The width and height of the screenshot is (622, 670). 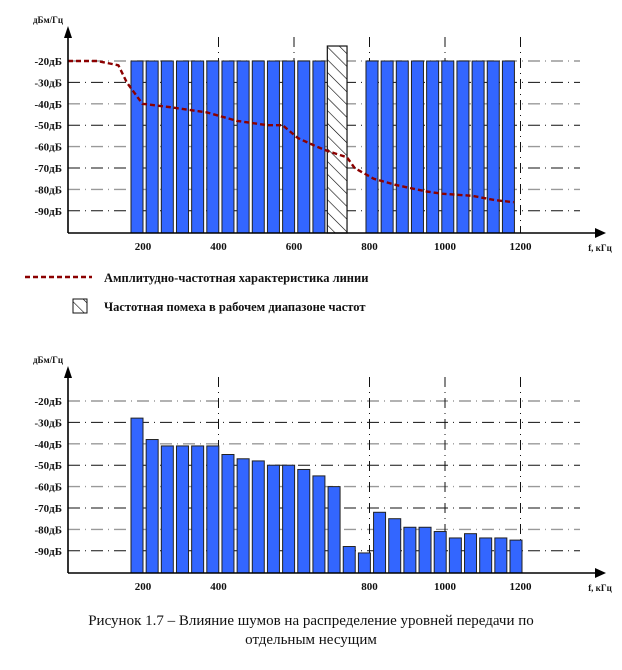 I want to click on interference-bar, so click(x=337, y=139).